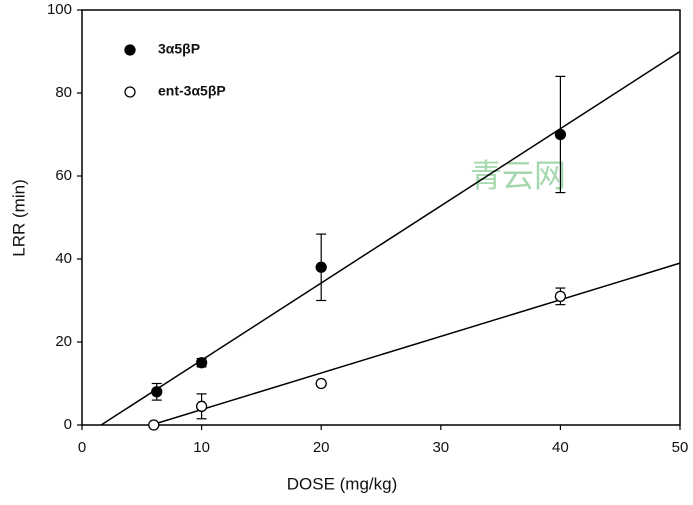 This screenshot has width=693, height=505. What do you see at coordinates (321, 447) in the screenshot?
I see `x-tick-label: 20` at bounding box center [321, 447].